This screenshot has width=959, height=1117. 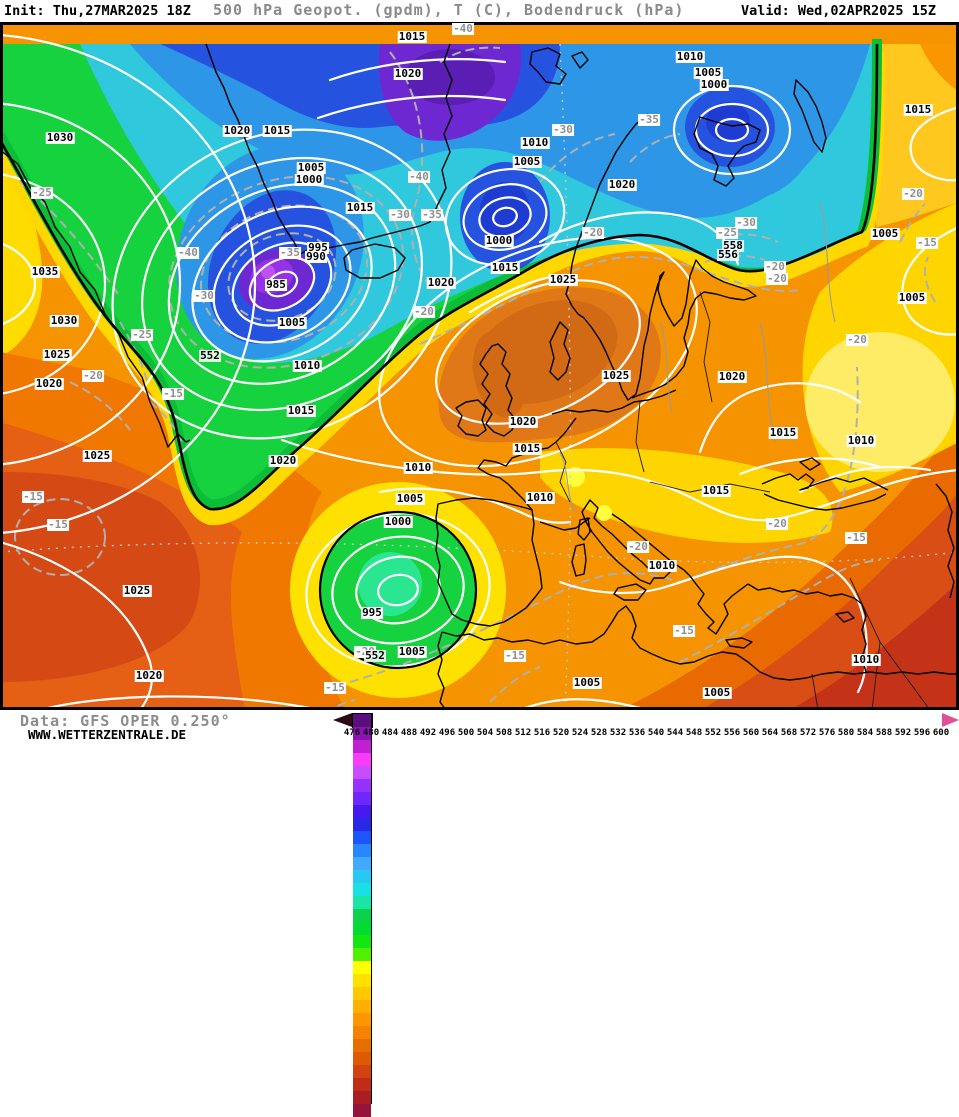 What do you see at coordinates (751, 733) in the screenshot?
I see `colorbar-tick: 560` at bounding box center [751, 733].